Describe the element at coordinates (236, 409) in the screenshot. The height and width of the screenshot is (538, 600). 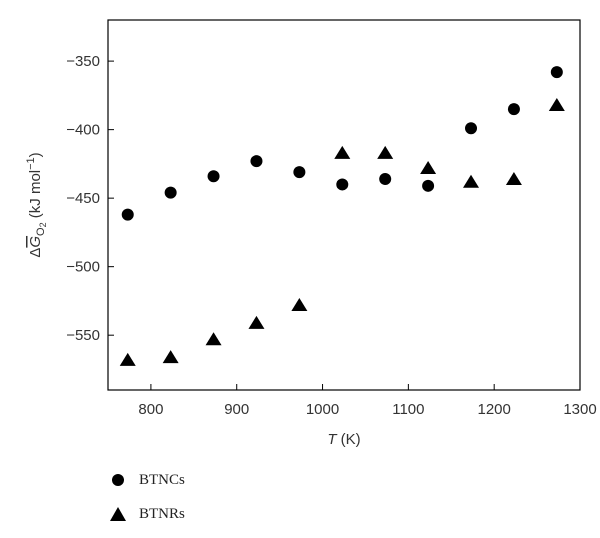
I see `x-tick-label: 900` at that location.